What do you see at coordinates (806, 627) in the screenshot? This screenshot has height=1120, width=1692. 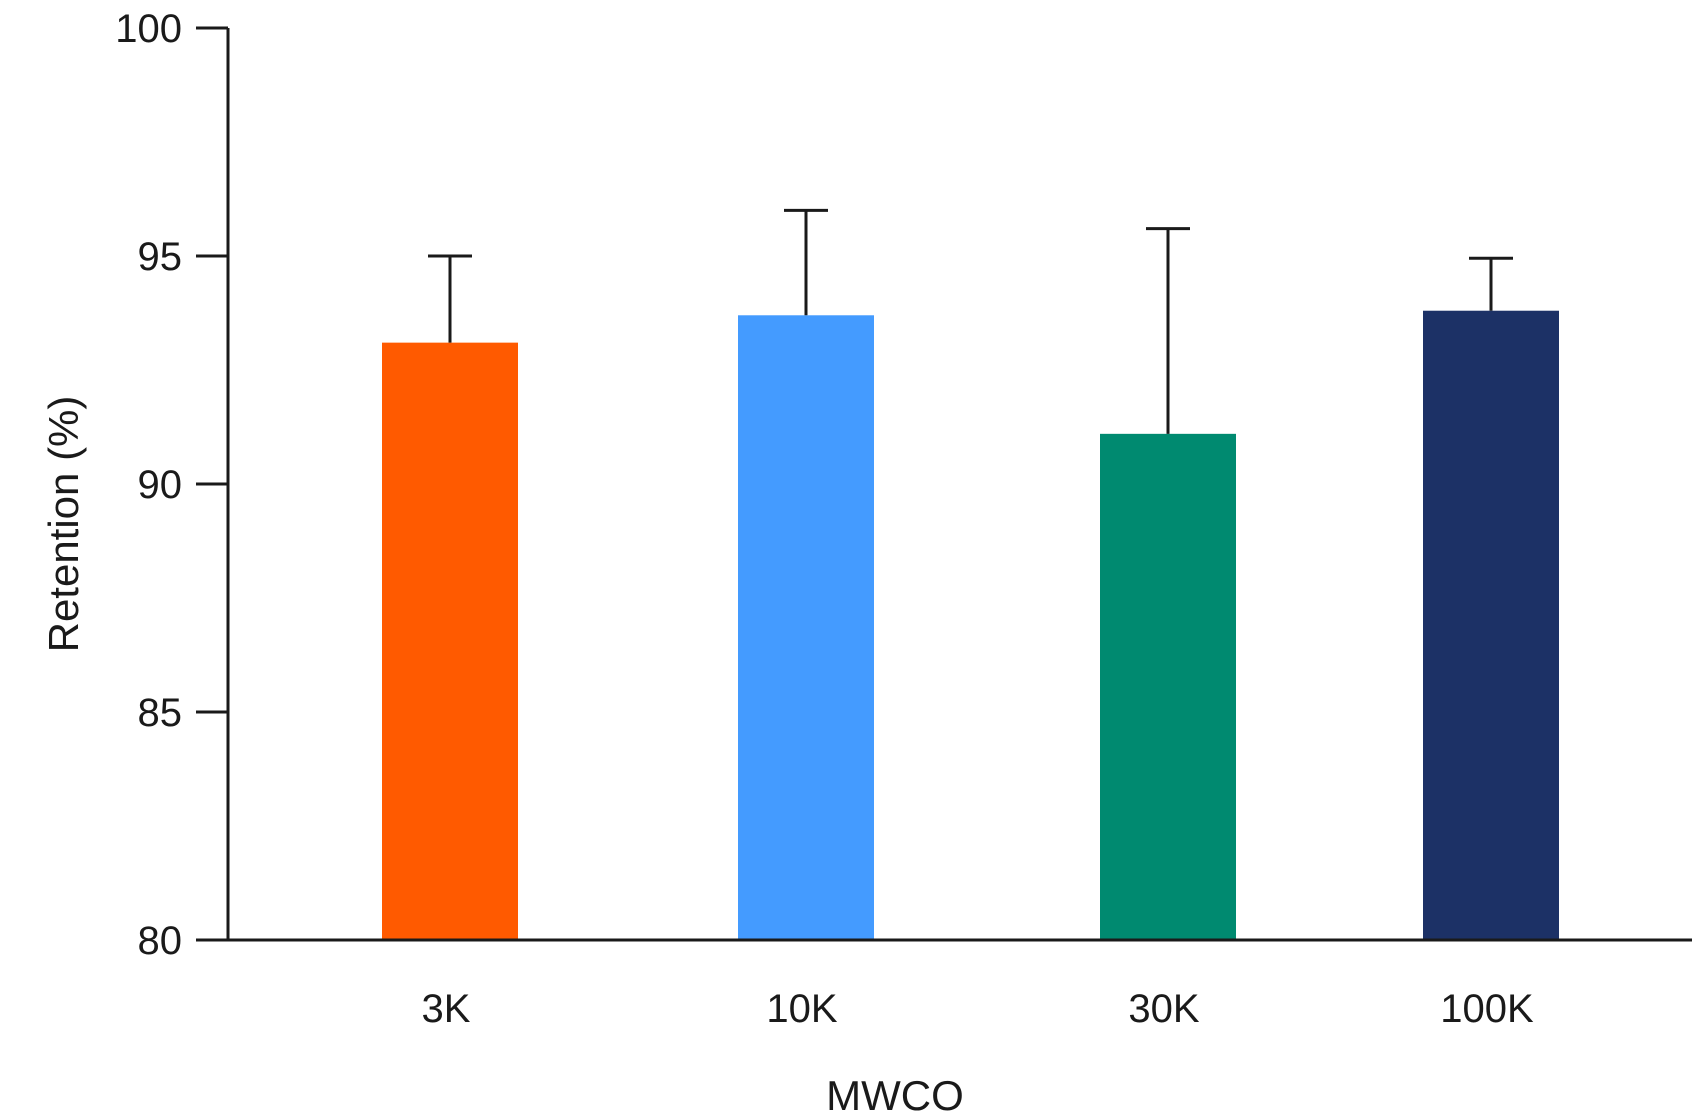 I see `bar-10k` at bounding box center [806, 627].